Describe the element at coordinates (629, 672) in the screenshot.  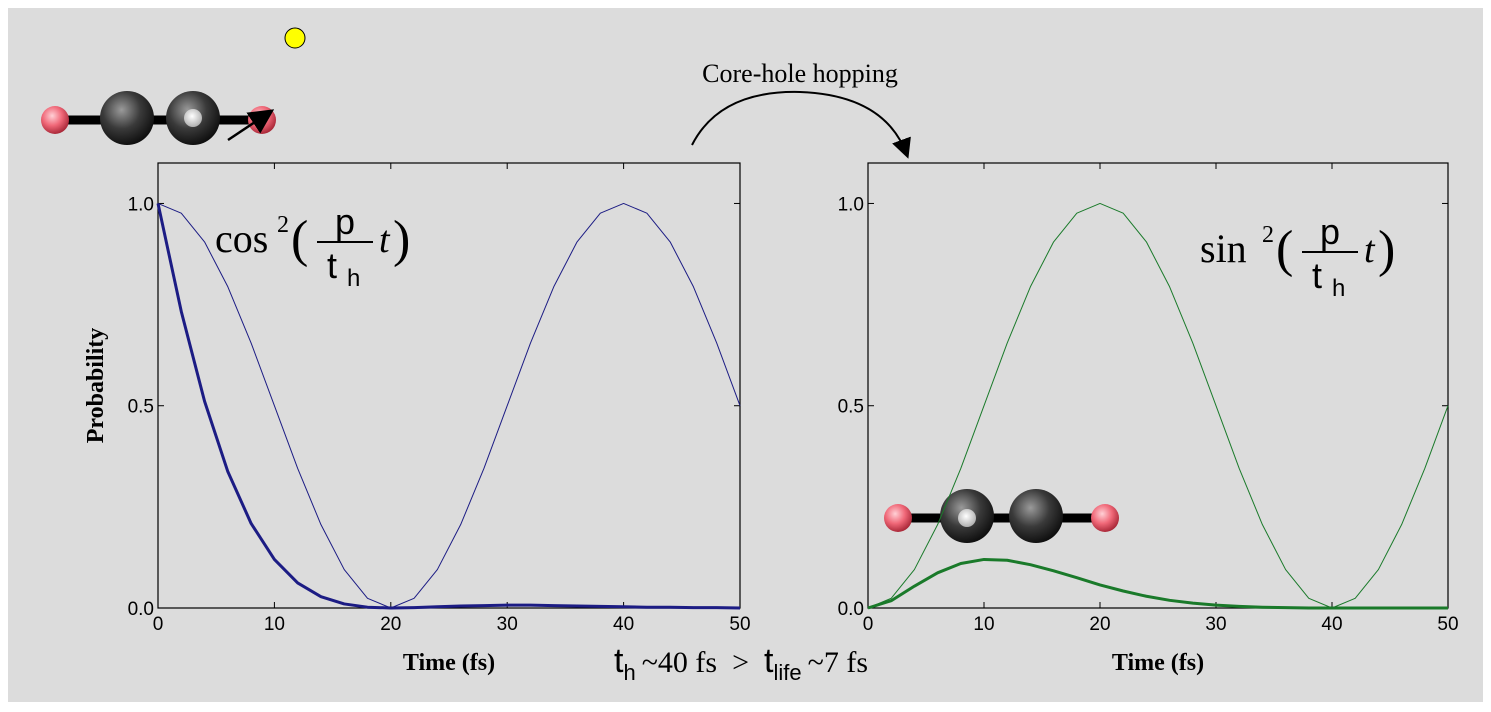
I see `annotation-sub: h` at that location.